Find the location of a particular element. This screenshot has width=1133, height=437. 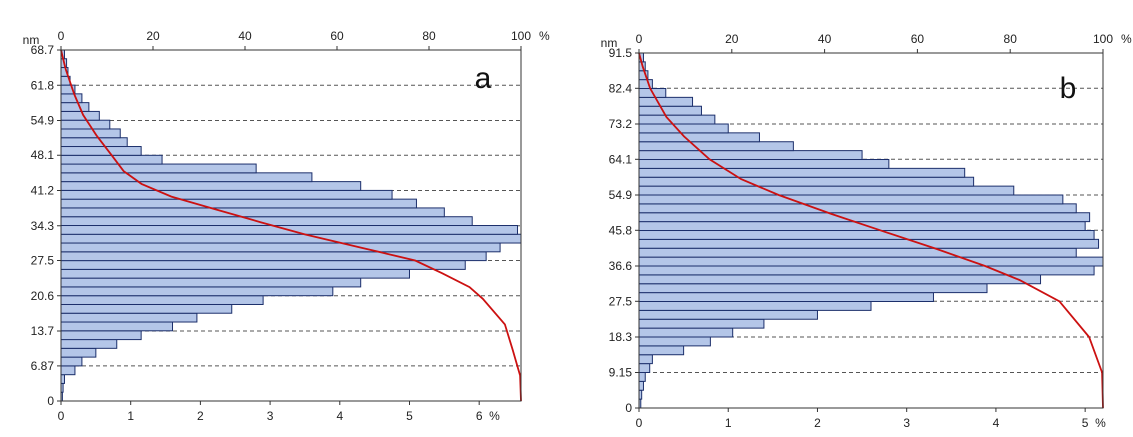

top-tick-label: 60 is located at coordinates (337, 36).